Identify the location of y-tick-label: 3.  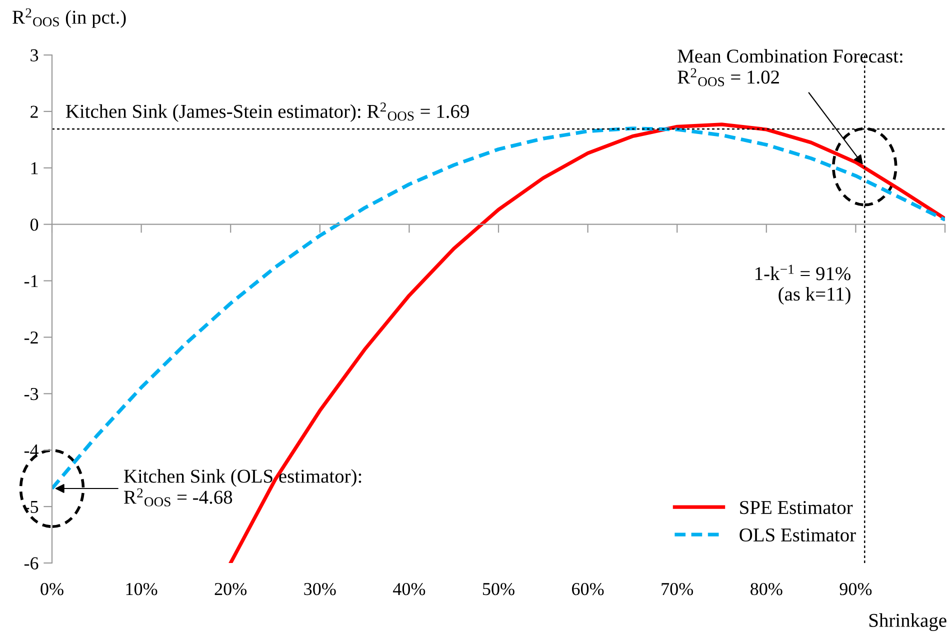
(34, 55).